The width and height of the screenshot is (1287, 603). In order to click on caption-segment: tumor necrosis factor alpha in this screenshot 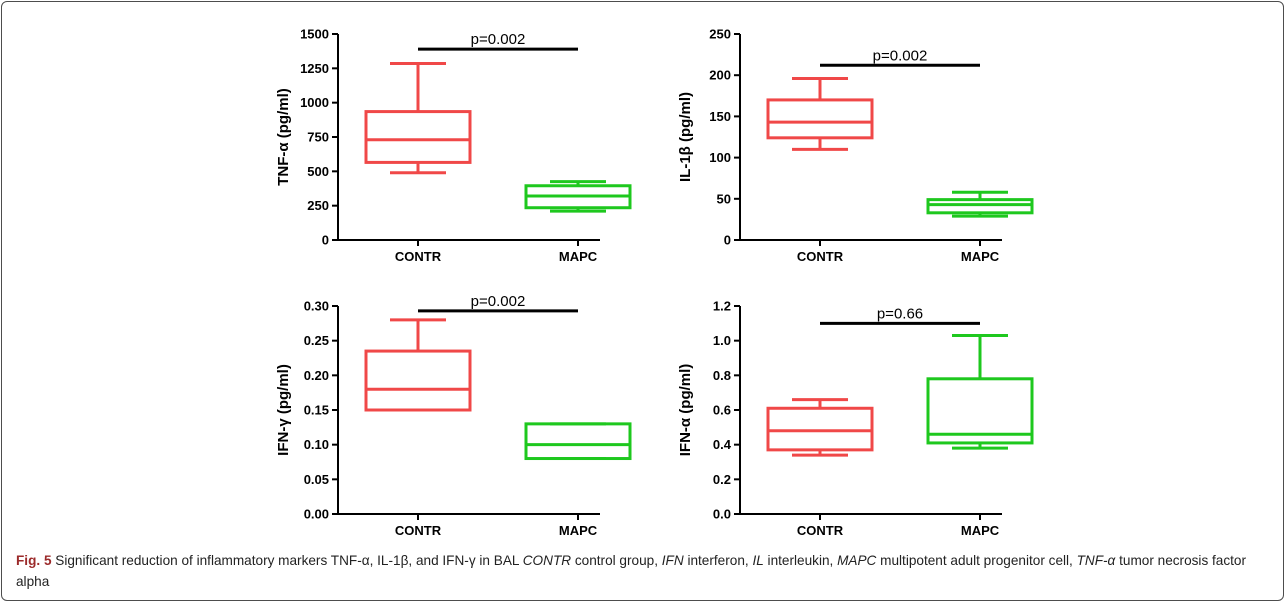, I will do `click(631, 571)`.